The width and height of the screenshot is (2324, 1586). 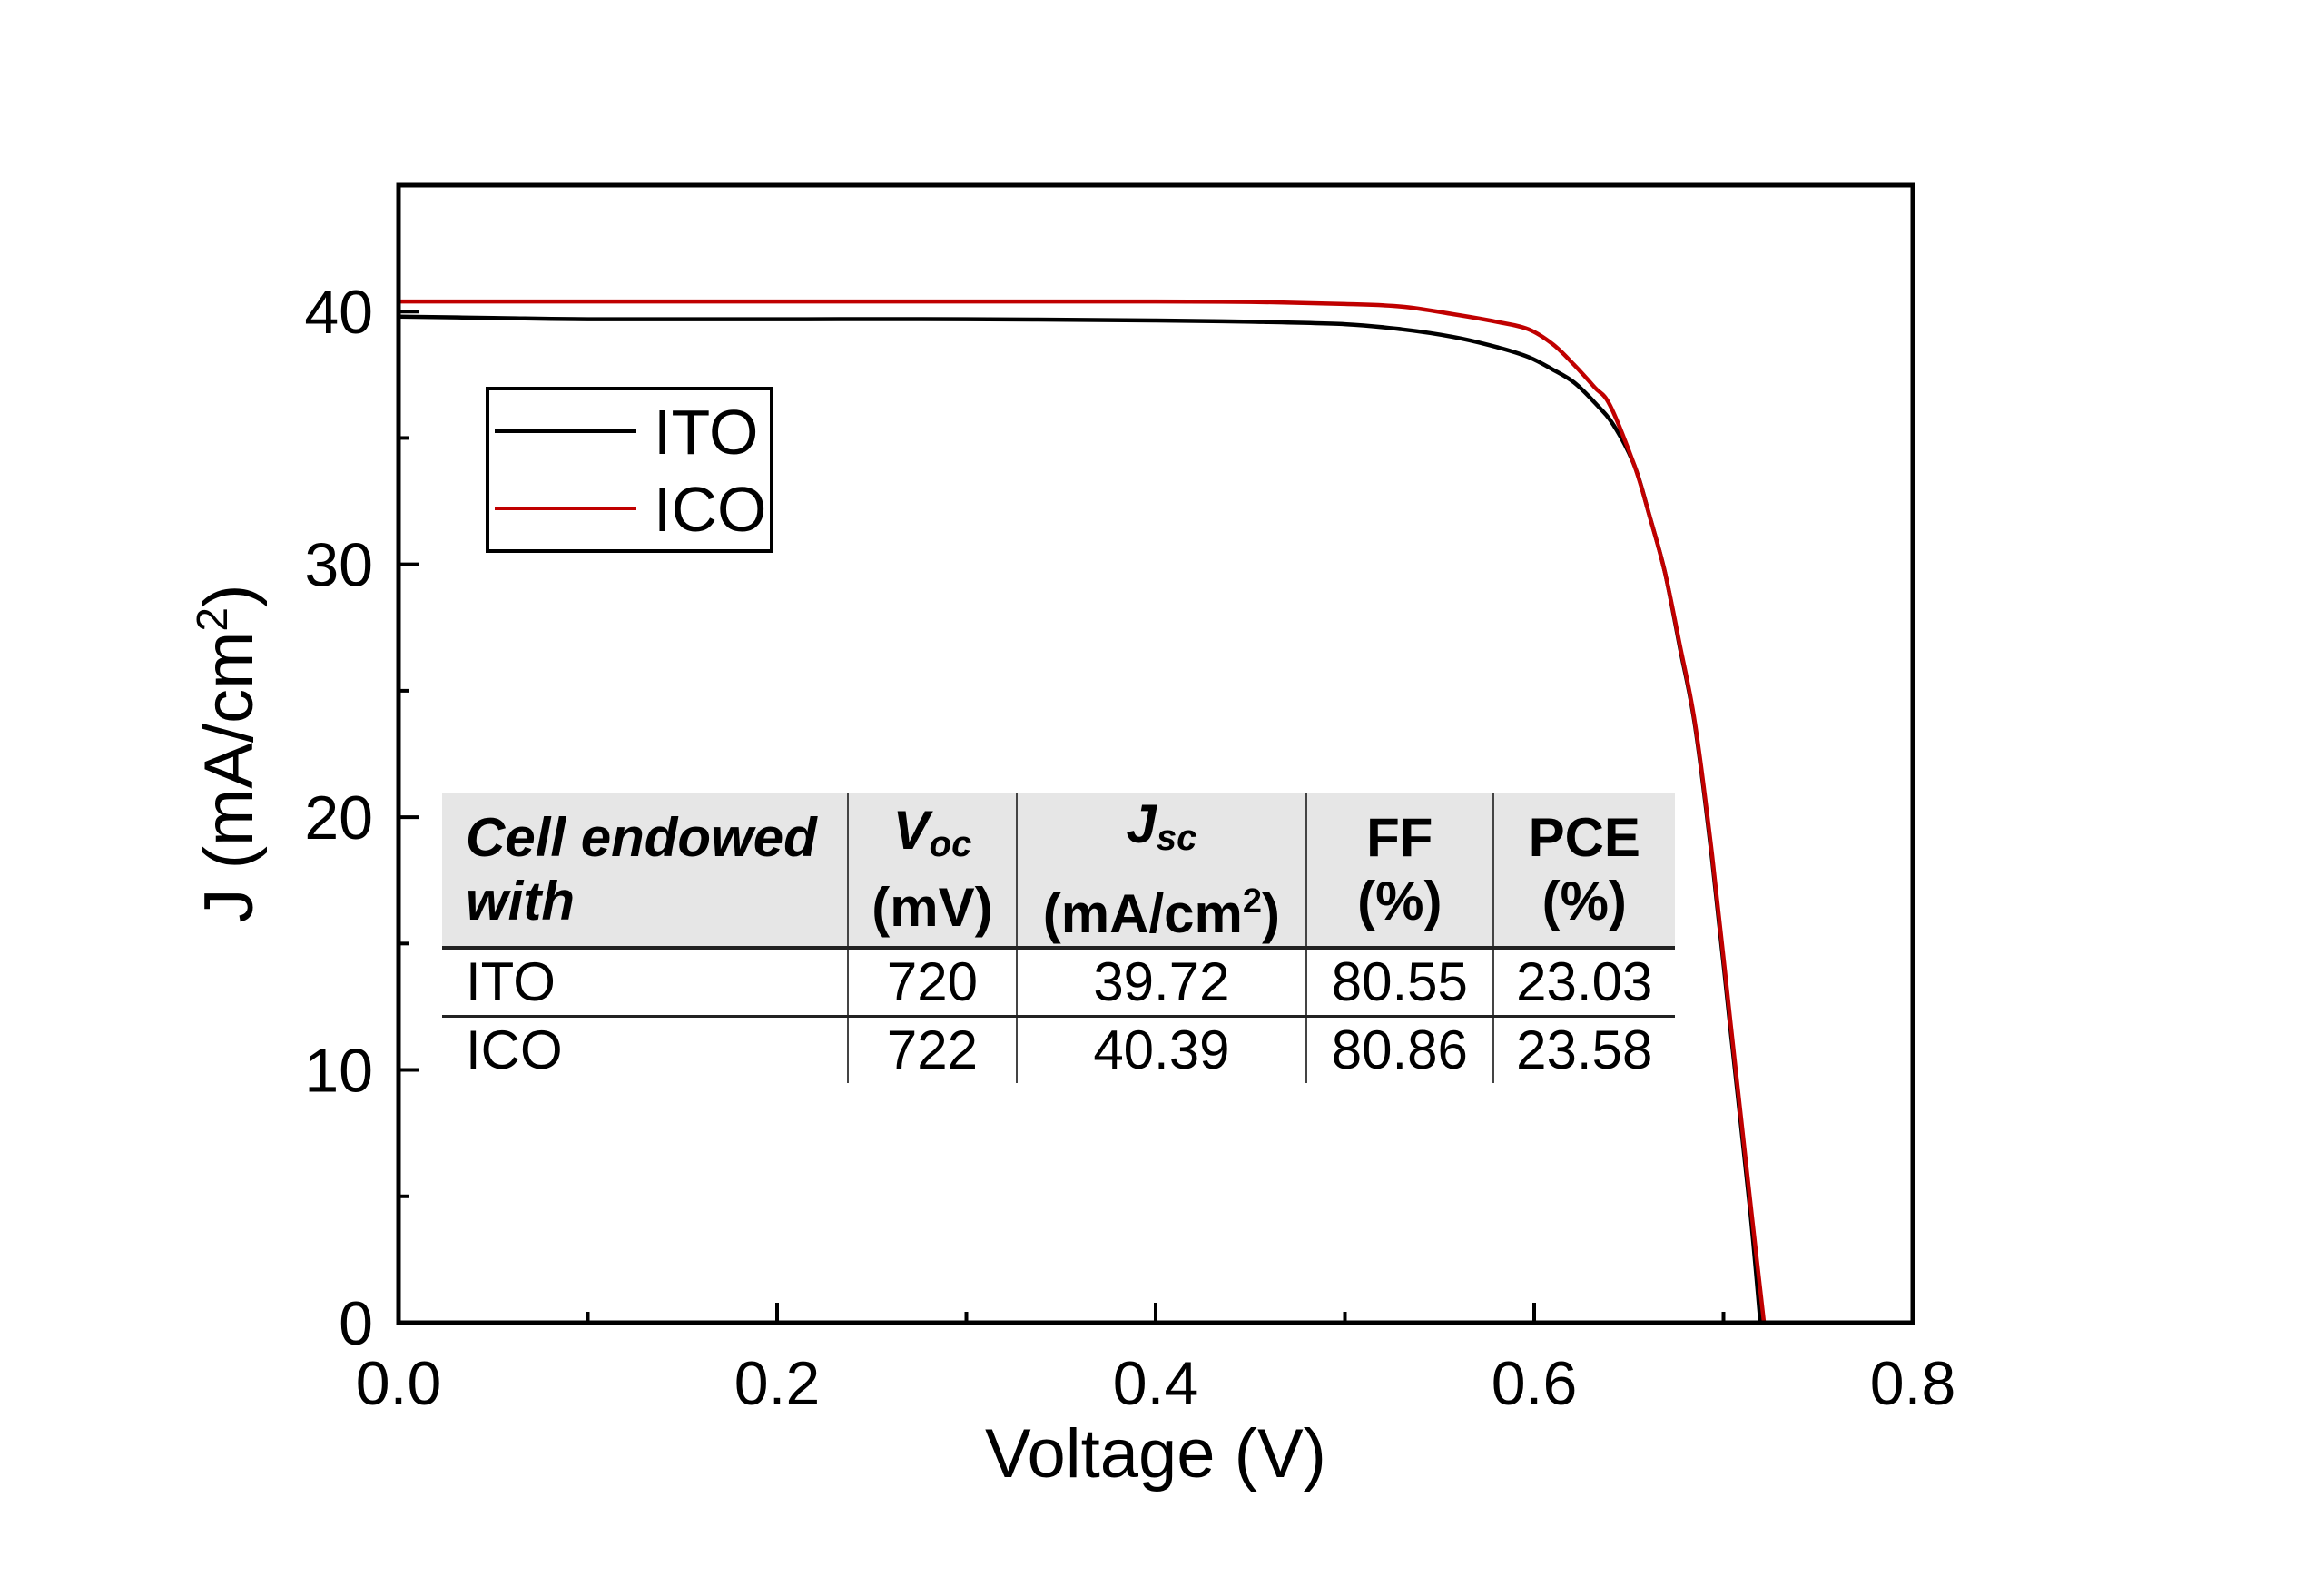 I want to click on x-tick-label: 0.0, so click(x=399, y=1384).